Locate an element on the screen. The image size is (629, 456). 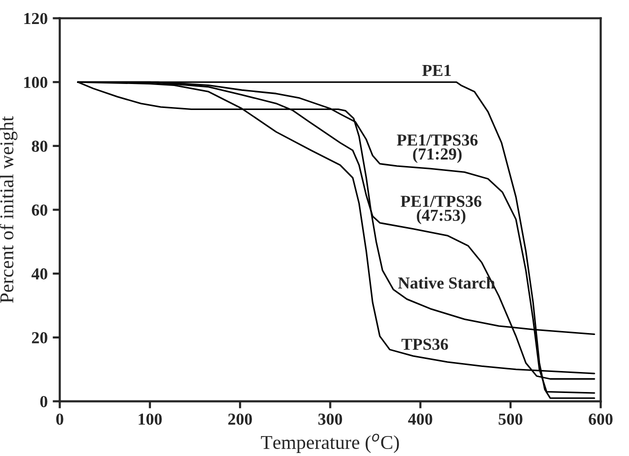
y-tick-label: 0 is located at coordinates (44, 402).